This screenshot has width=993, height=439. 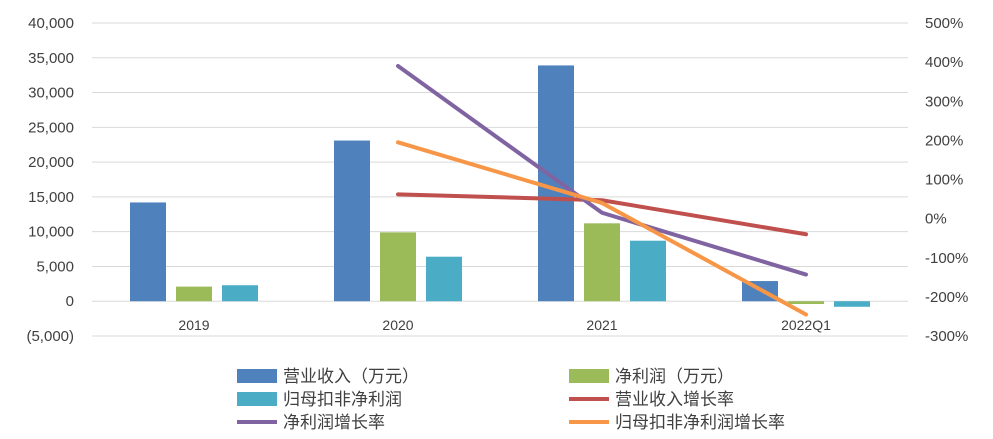 What do you see at coordinates (602, 214) in the screenshot?
I see `growth-line` at bounding box center [602, 214].